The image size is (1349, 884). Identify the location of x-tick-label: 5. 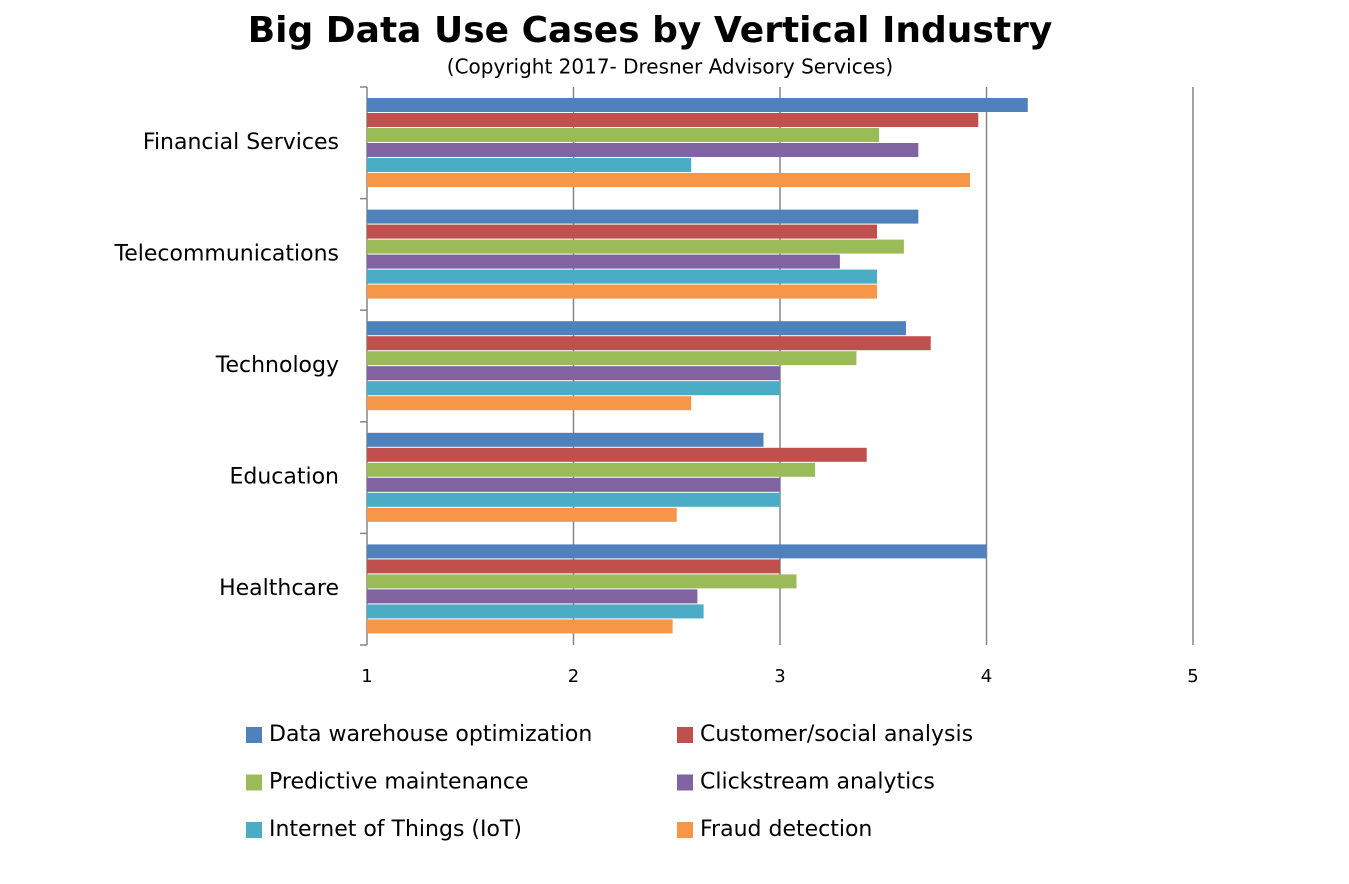
(1192, 676).